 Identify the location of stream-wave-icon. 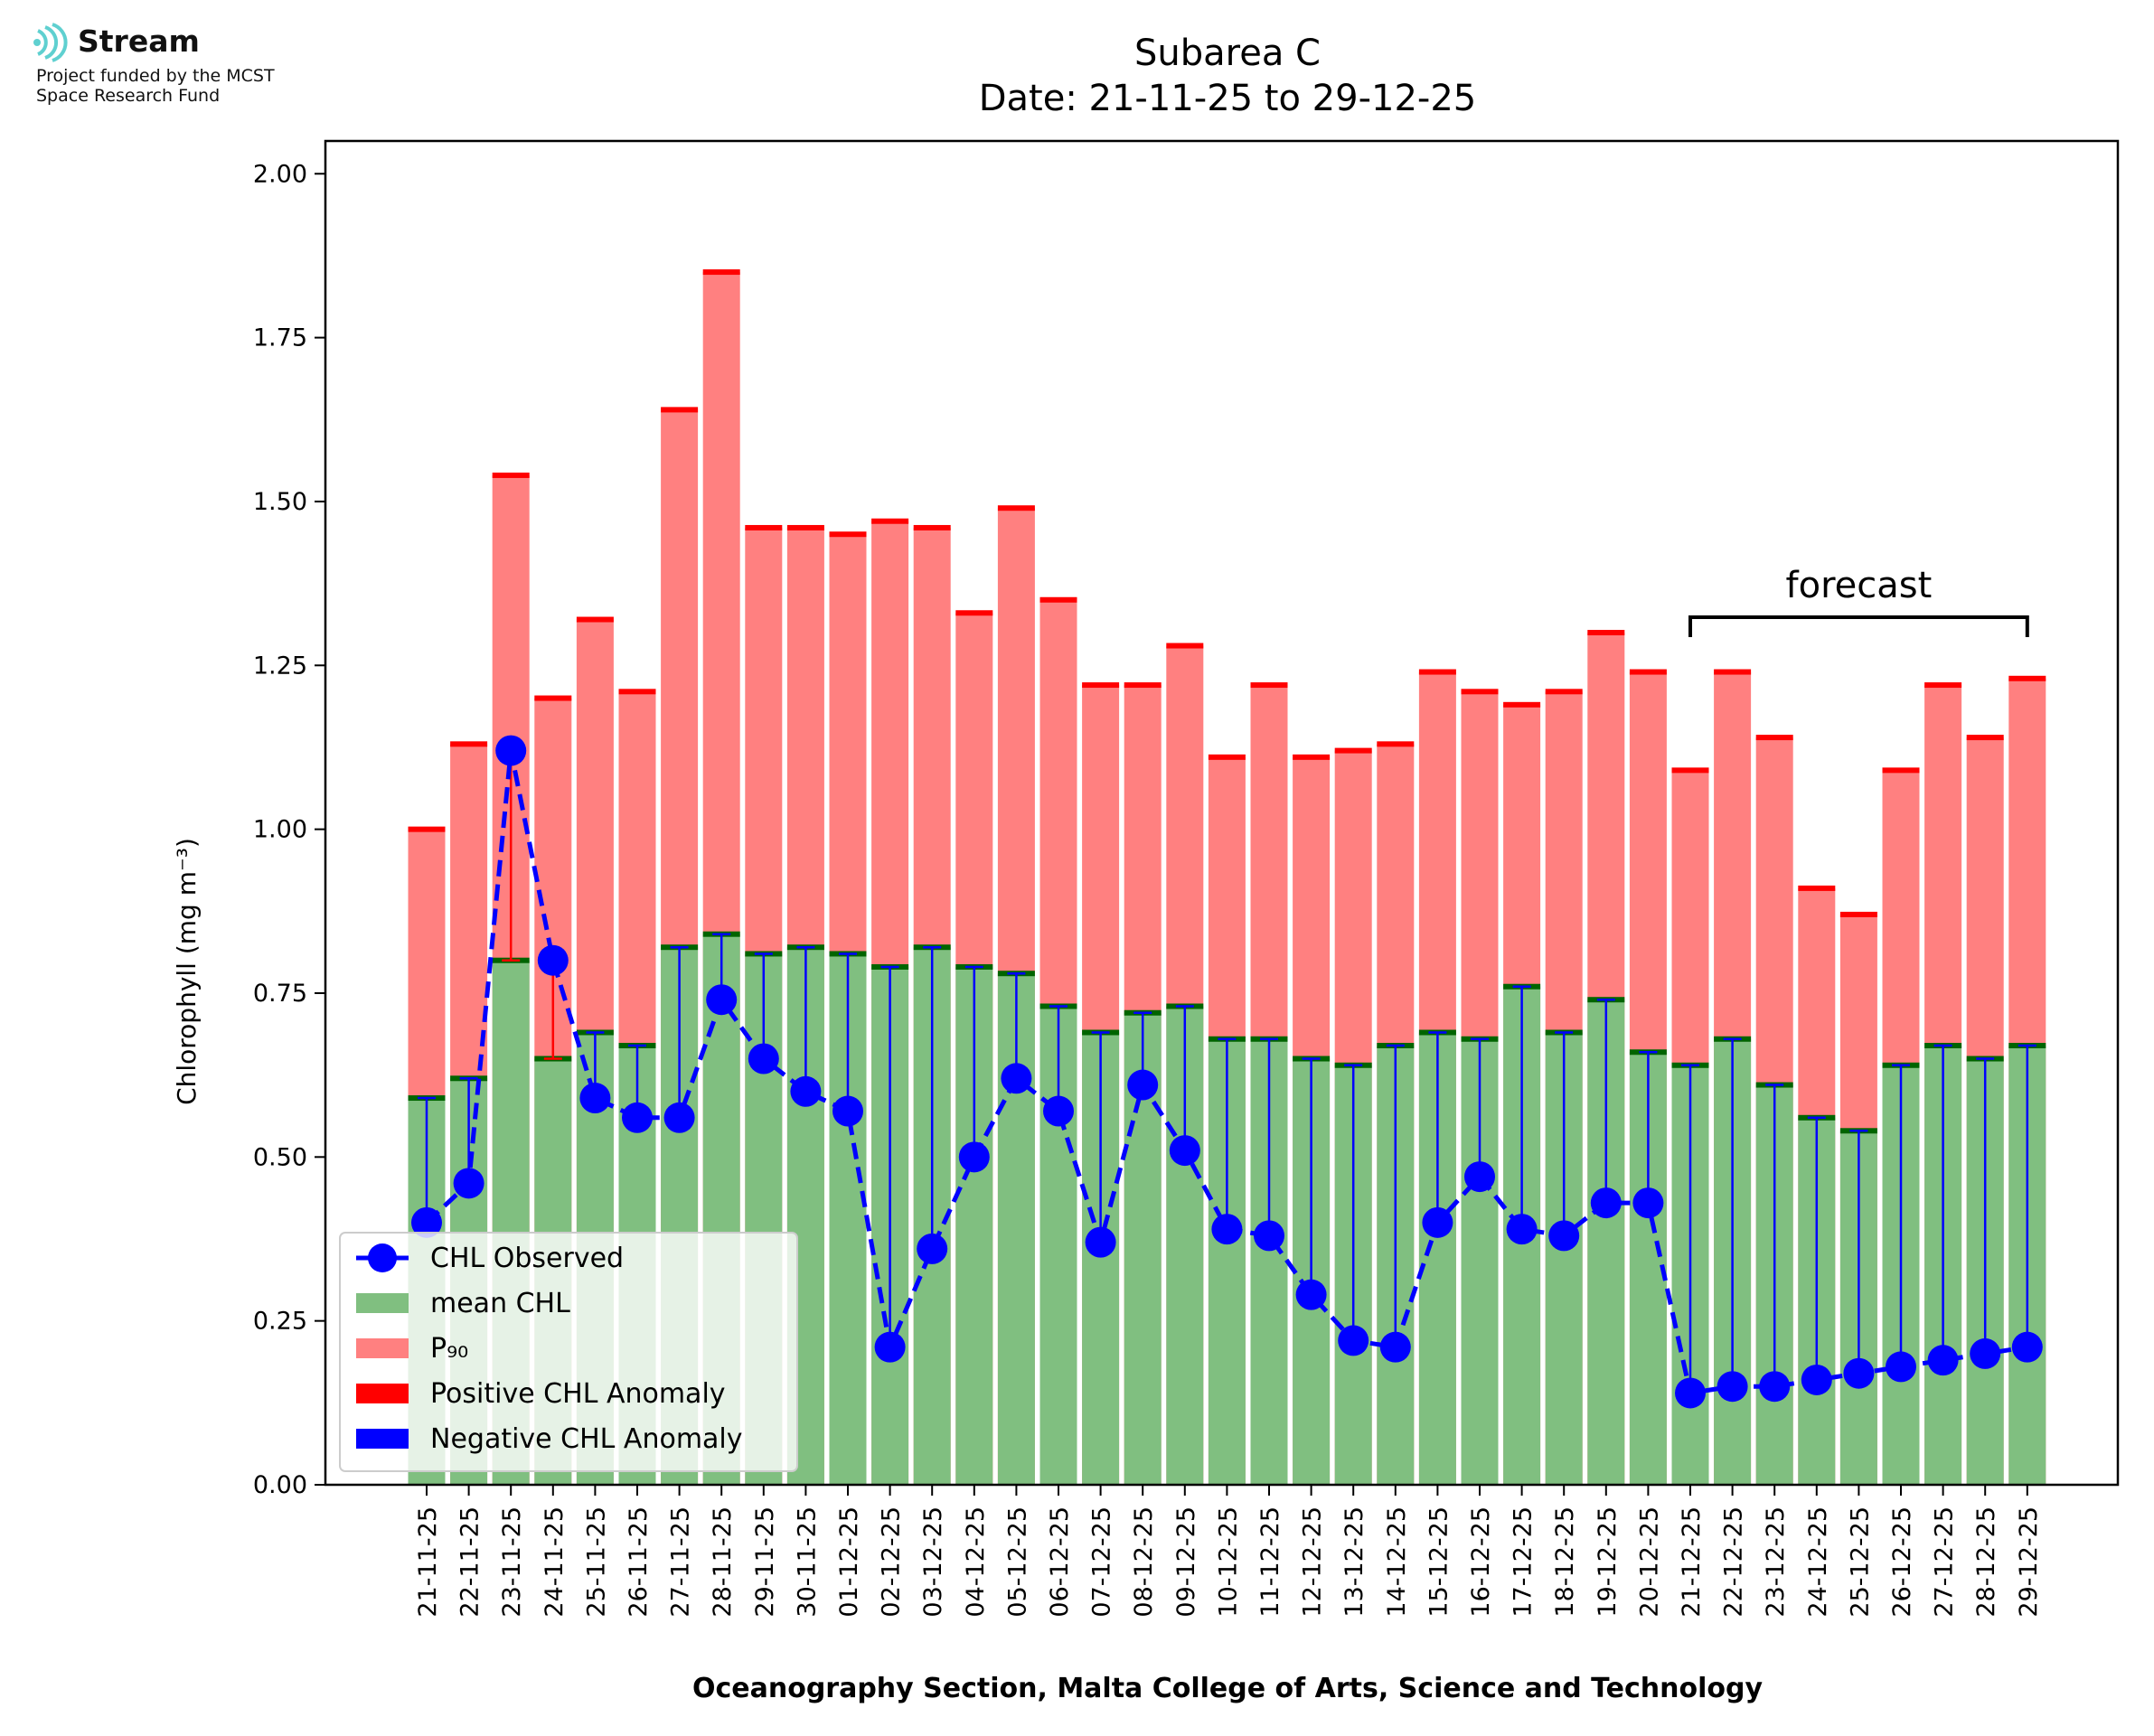
(50, 42).